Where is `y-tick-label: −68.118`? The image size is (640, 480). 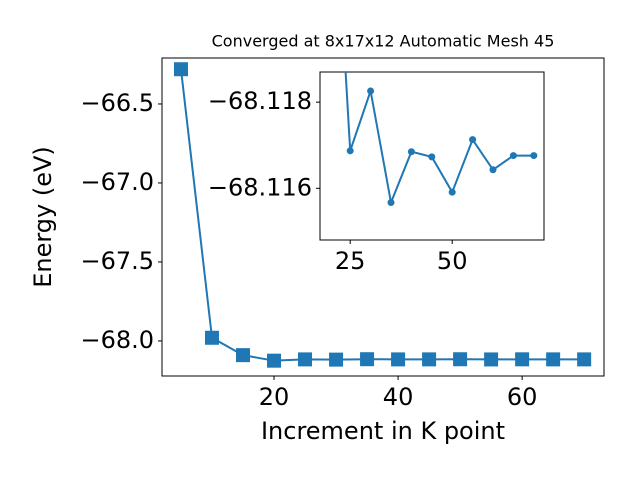
y-tick-label: −68.118 is located at coordinates (260, 101).